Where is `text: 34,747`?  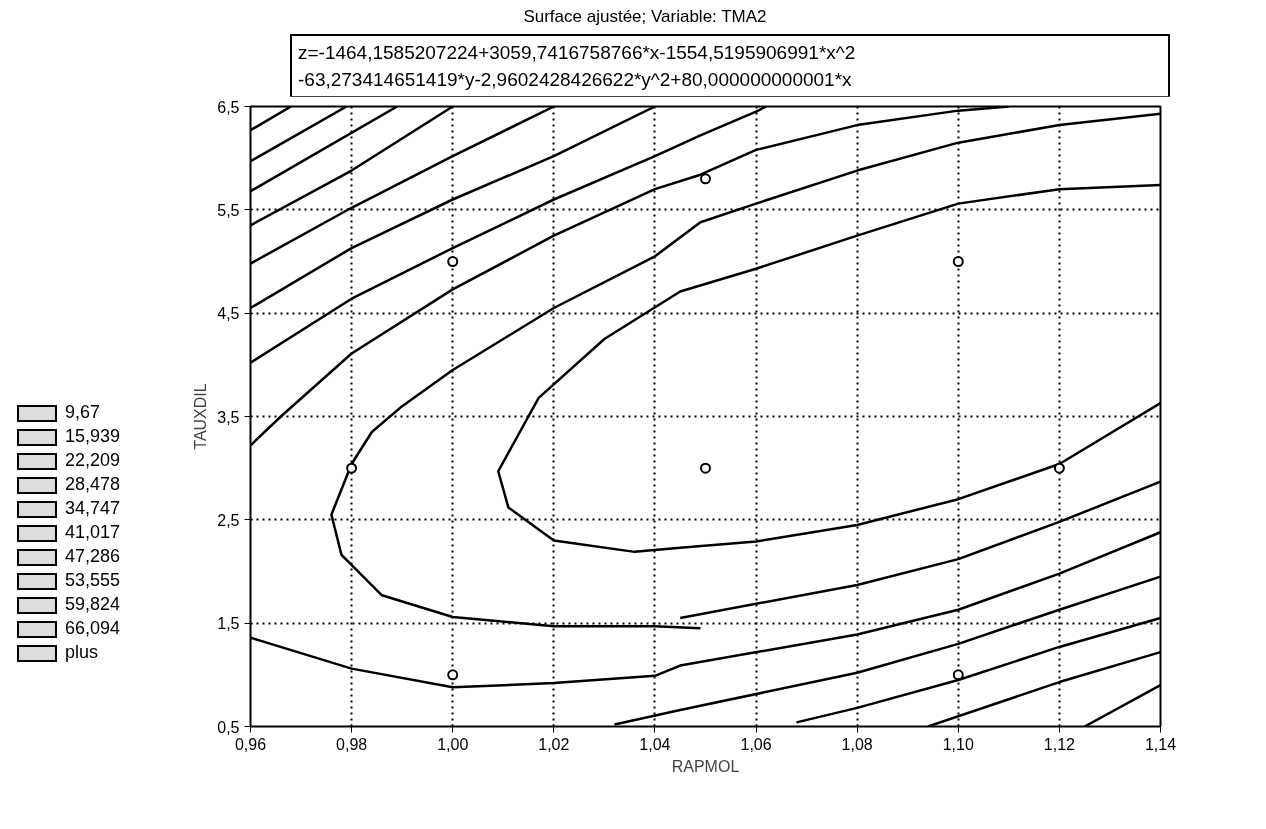 text: 34,747 is located at coordinates (93, 509).